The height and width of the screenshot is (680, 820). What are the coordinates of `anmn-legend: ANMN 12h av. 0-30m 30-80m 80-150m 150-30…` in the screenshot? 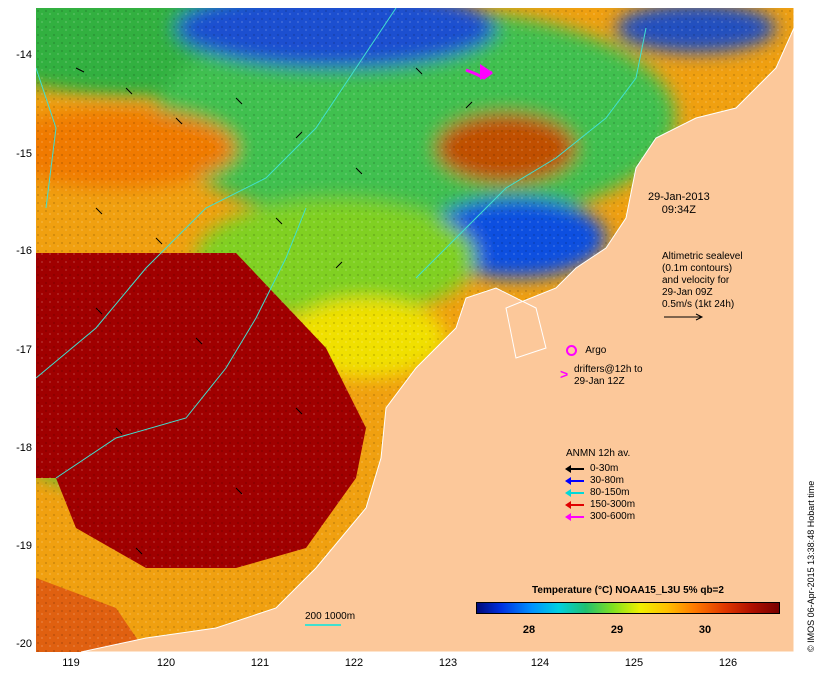 It's located at (600, 485).